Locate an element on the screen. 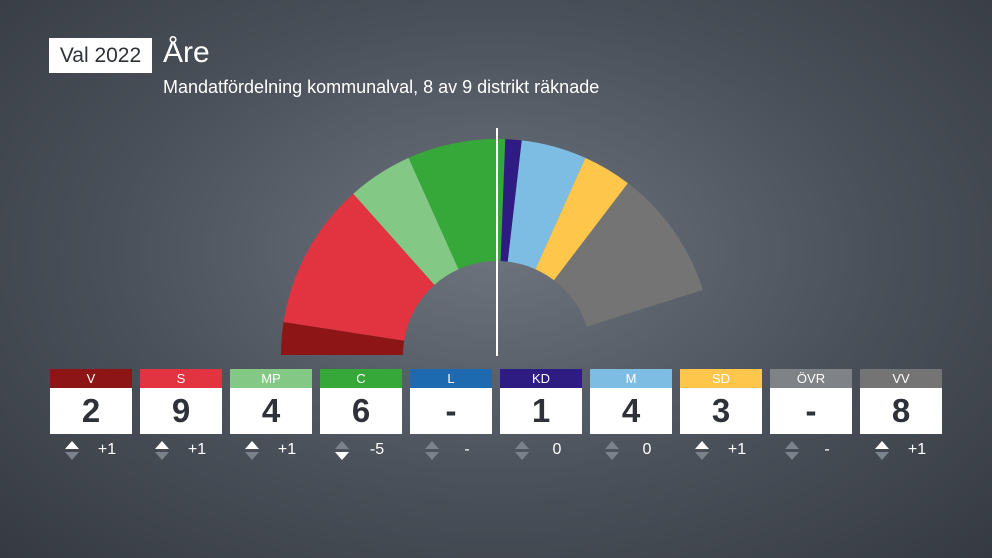 Image resolution: width=992 pixels, height=558 pixels. year-badge: Val 2022 is located at coordinates (100, 55).